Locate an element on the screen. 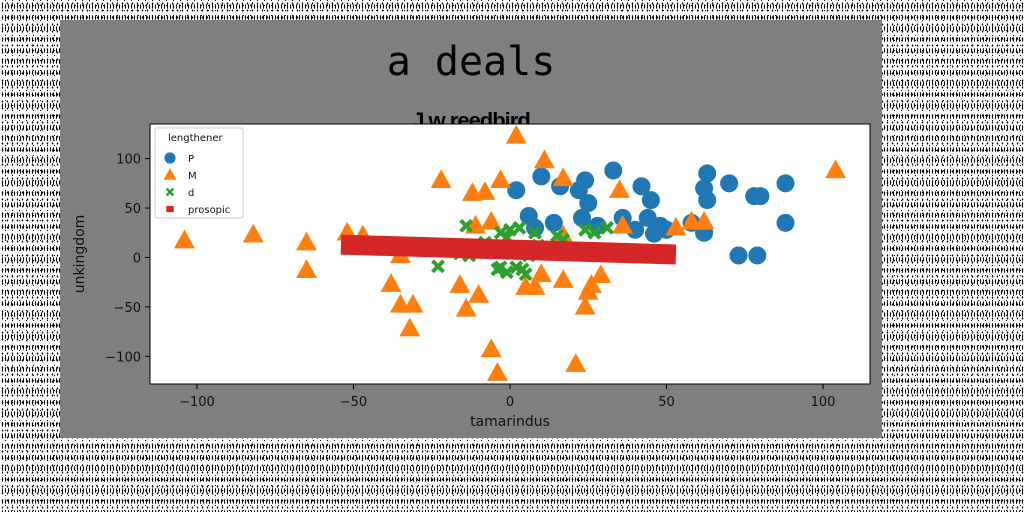 This screenshot has width=1024, height=512. legend: lengthener PMd prosopic is located at coordinates (199, 173).